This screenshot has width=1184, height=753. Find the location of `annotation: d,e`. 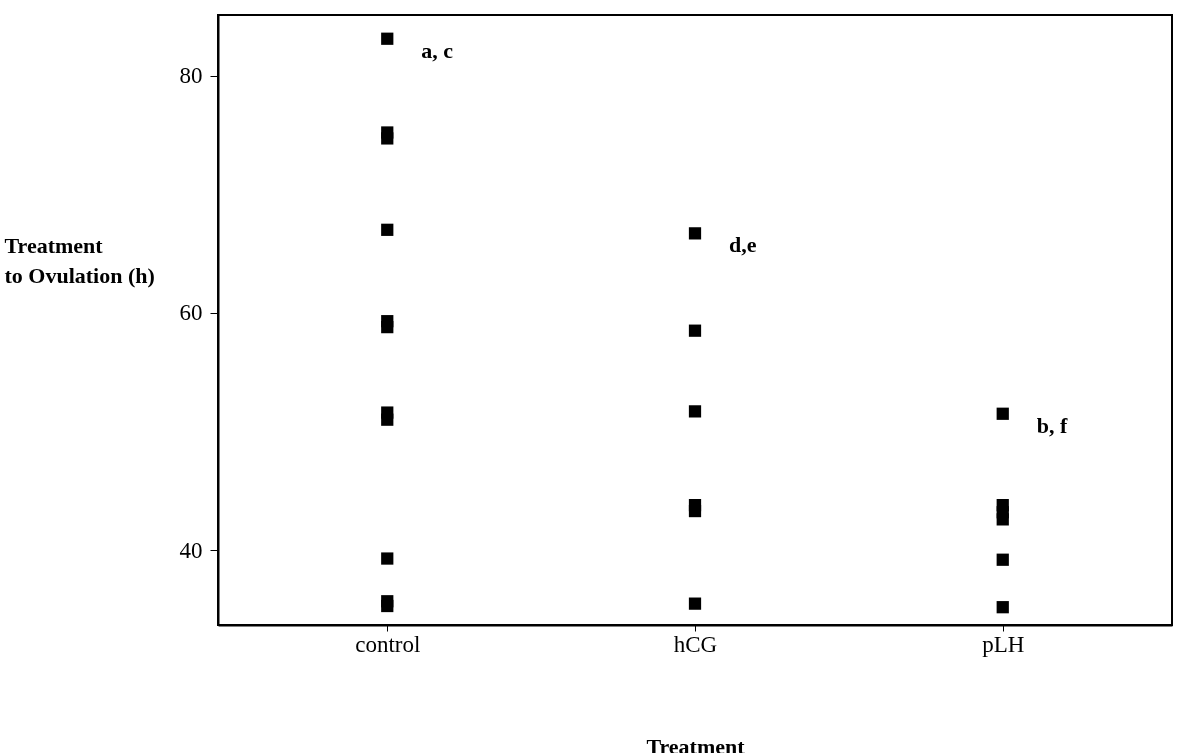

annotation: d,e is located at coordinates (743, 245).